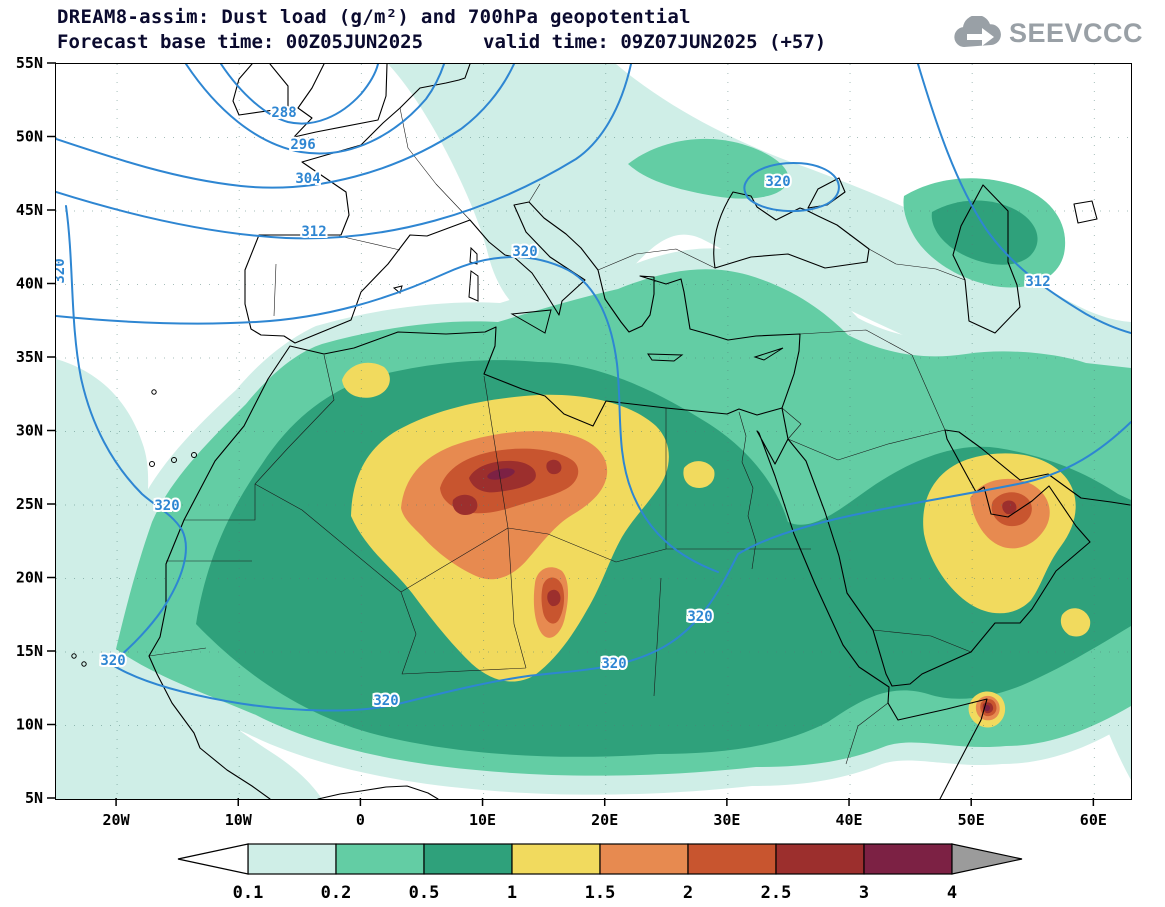 Image resolution: width=1165 pixels, height=907 pixels. I want to click on colorbar-tick-label: 3, so click(864, 893).